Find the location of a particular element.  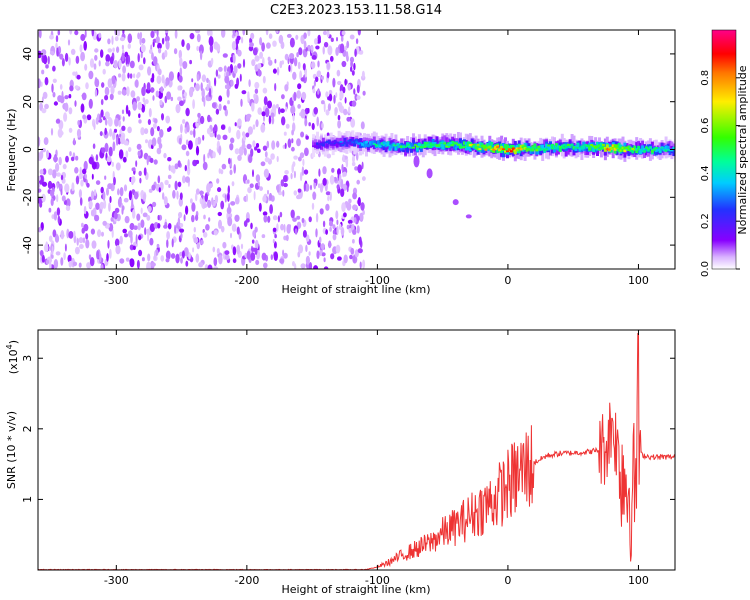

bottom-y-tick-label: 3 is located at coordinates (27, 358).